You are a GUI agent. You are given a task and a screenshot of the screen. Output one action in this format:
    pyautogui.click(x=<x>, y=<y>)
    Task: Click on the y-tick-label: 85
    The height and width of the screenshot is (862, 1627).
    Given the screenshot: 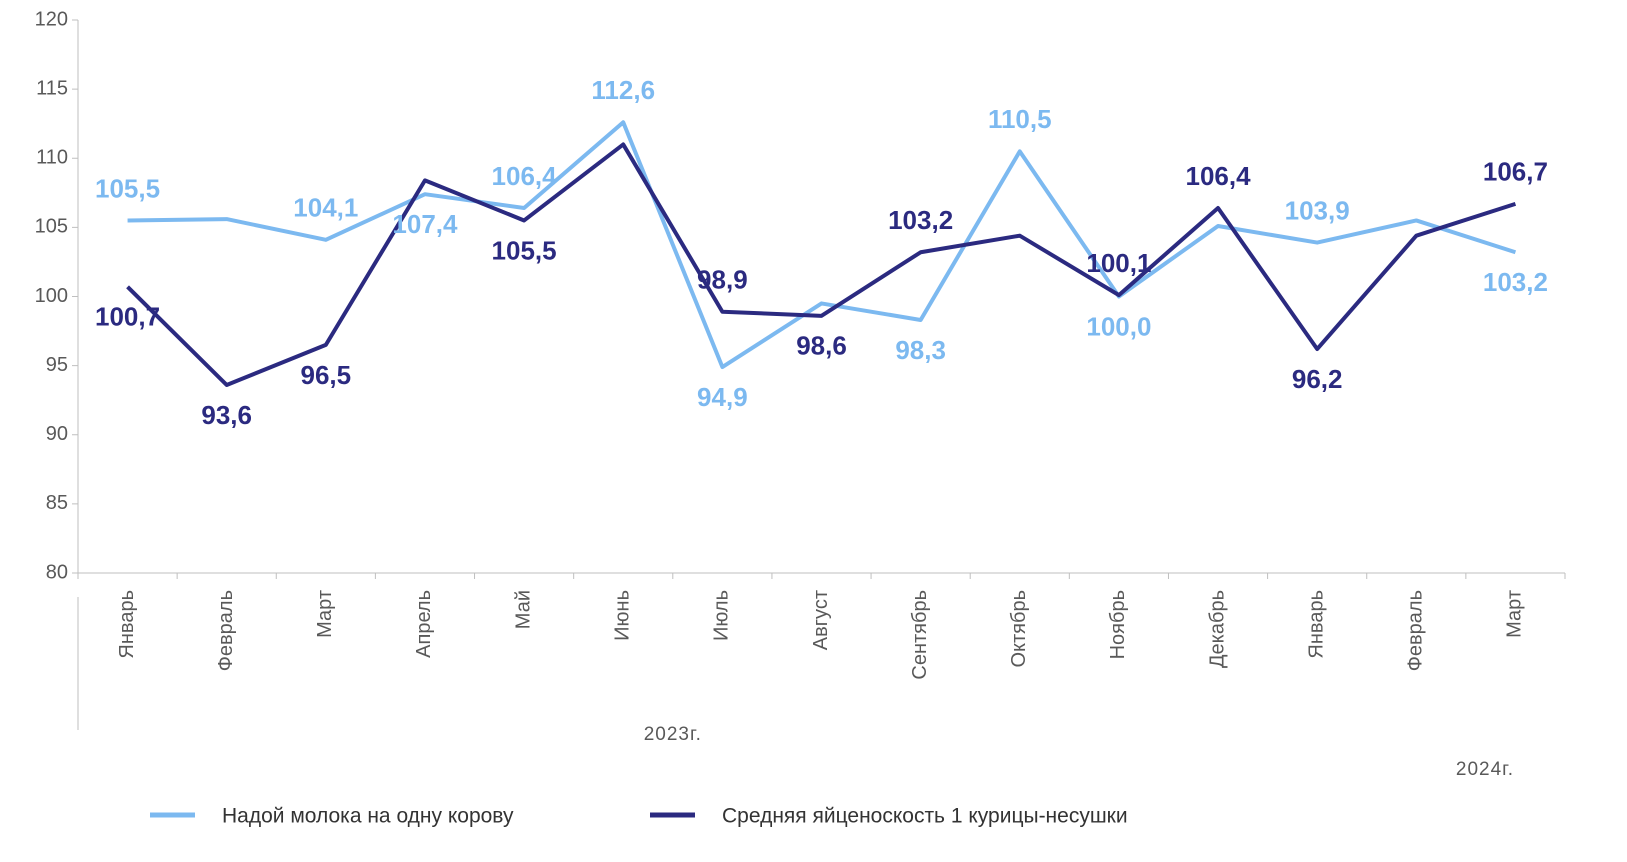 What is the action you would take?
    pyautogui.click(x=57, y=503)
    